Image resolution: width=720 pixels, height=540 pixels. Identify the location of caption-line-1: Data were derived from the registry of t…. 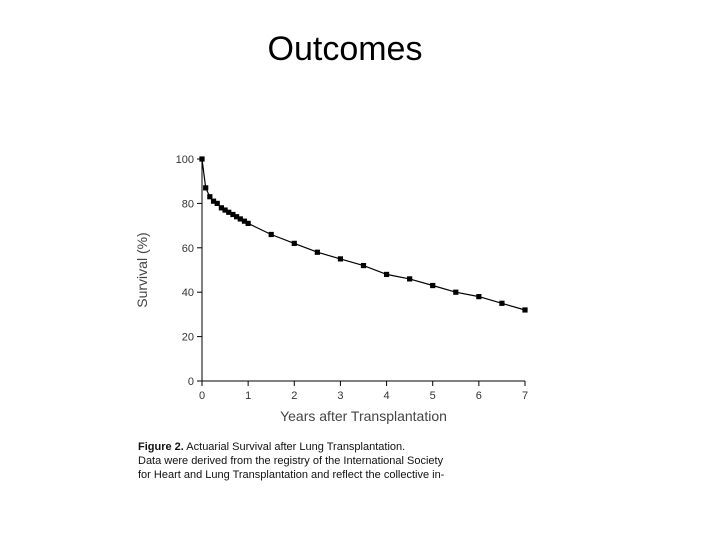
(291, 461).